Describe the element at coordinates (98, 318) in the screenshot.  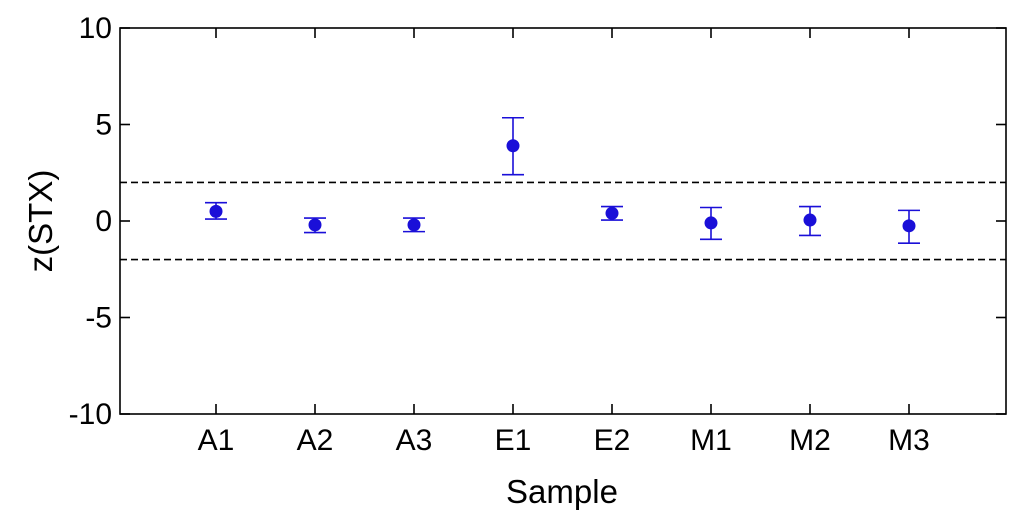
I see `y-tick-label: -5` at that location.